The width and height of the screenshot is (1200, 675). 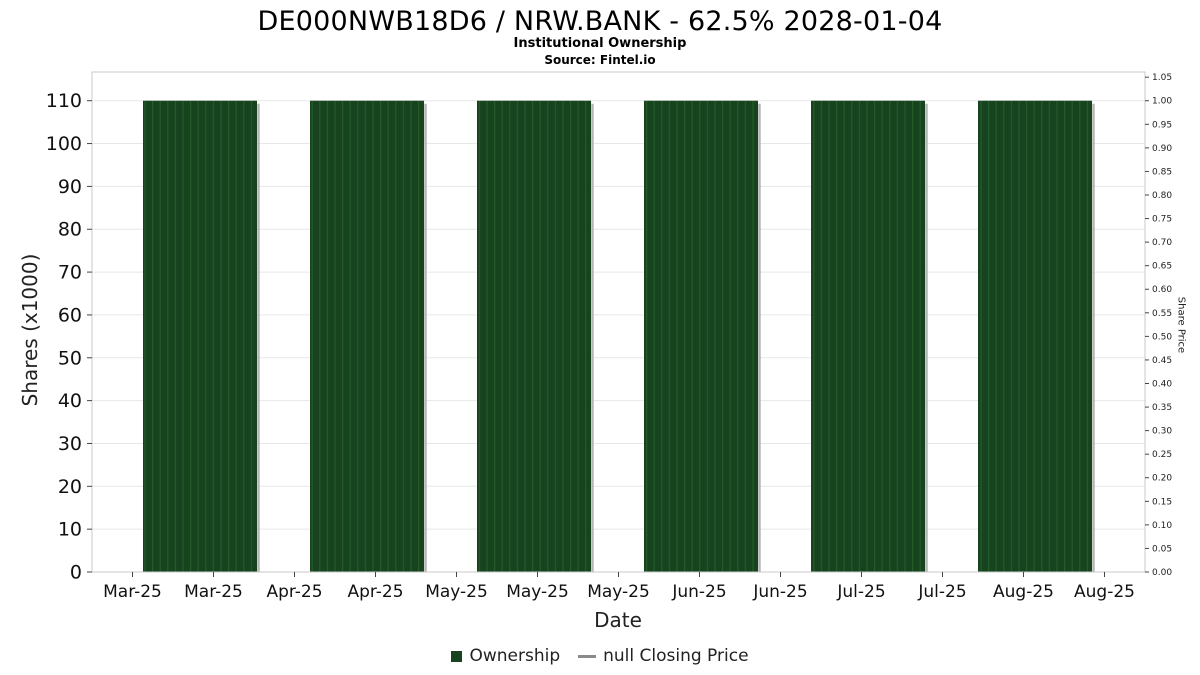 What do you see at coordinates (30, 330) in the screenshot?
I see `y-axis-label-left: Shares (x1000)` at bounding box center [30, 330].